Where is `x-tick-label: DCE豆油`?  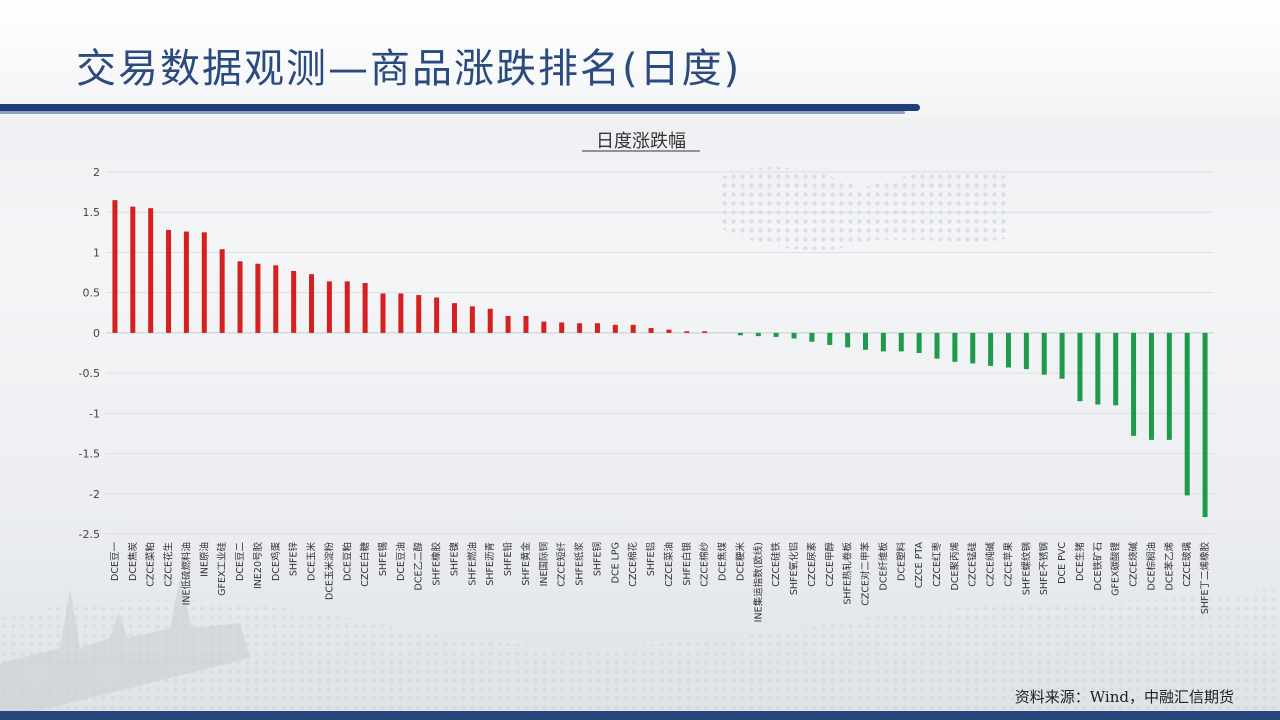 x-tick-label: DCE豆油 is located at coordinates (401, 561).